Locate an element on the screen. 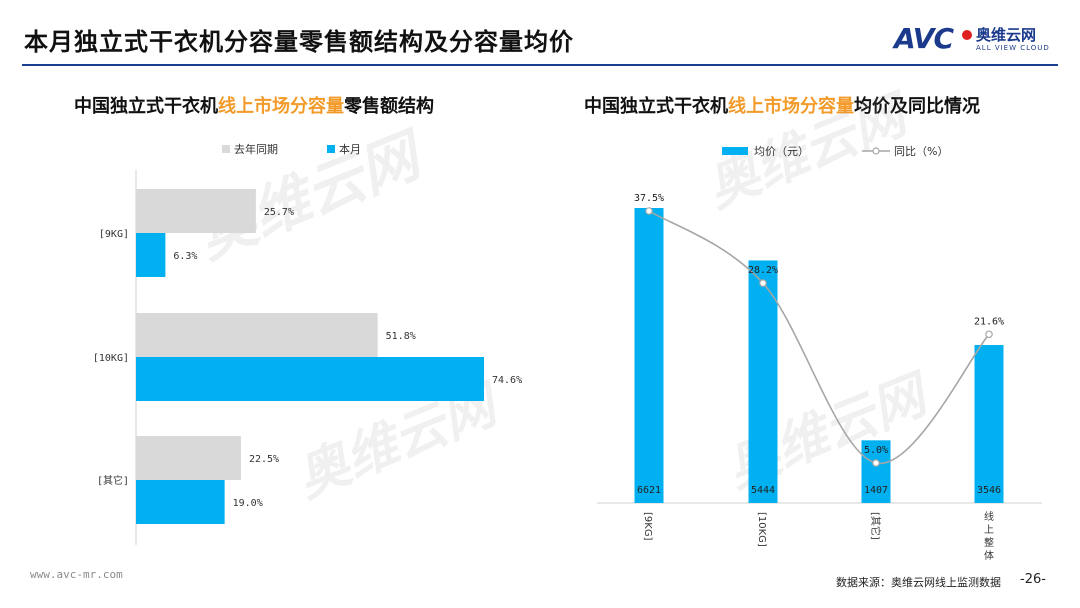 The height and width of the screenshot is (608, 1080). legend-label-avg-price: 均价（元） is located at coordinates (781, 151).